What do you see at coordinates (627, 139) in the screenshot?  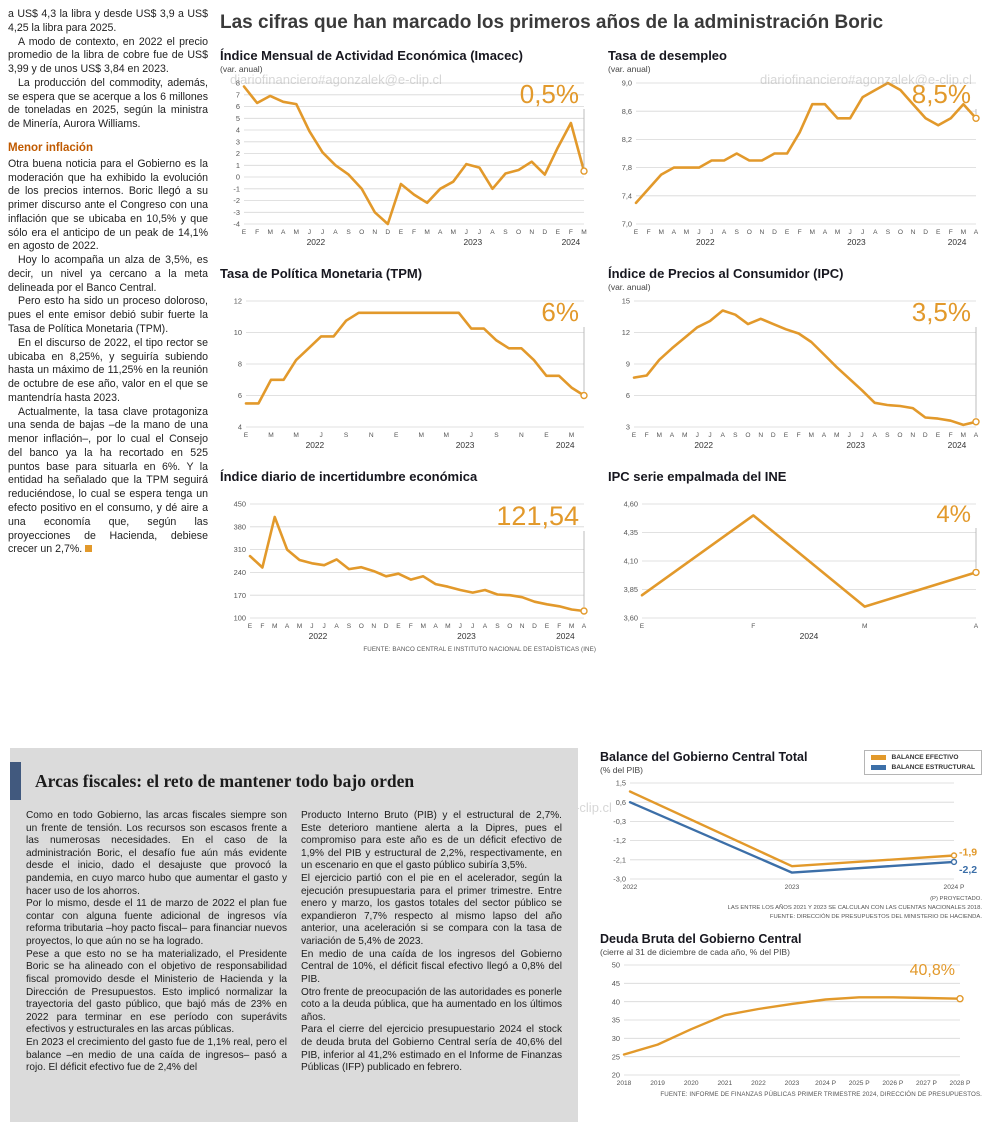 I see `svg-text: 8,2` at bounding box center [627, 139].